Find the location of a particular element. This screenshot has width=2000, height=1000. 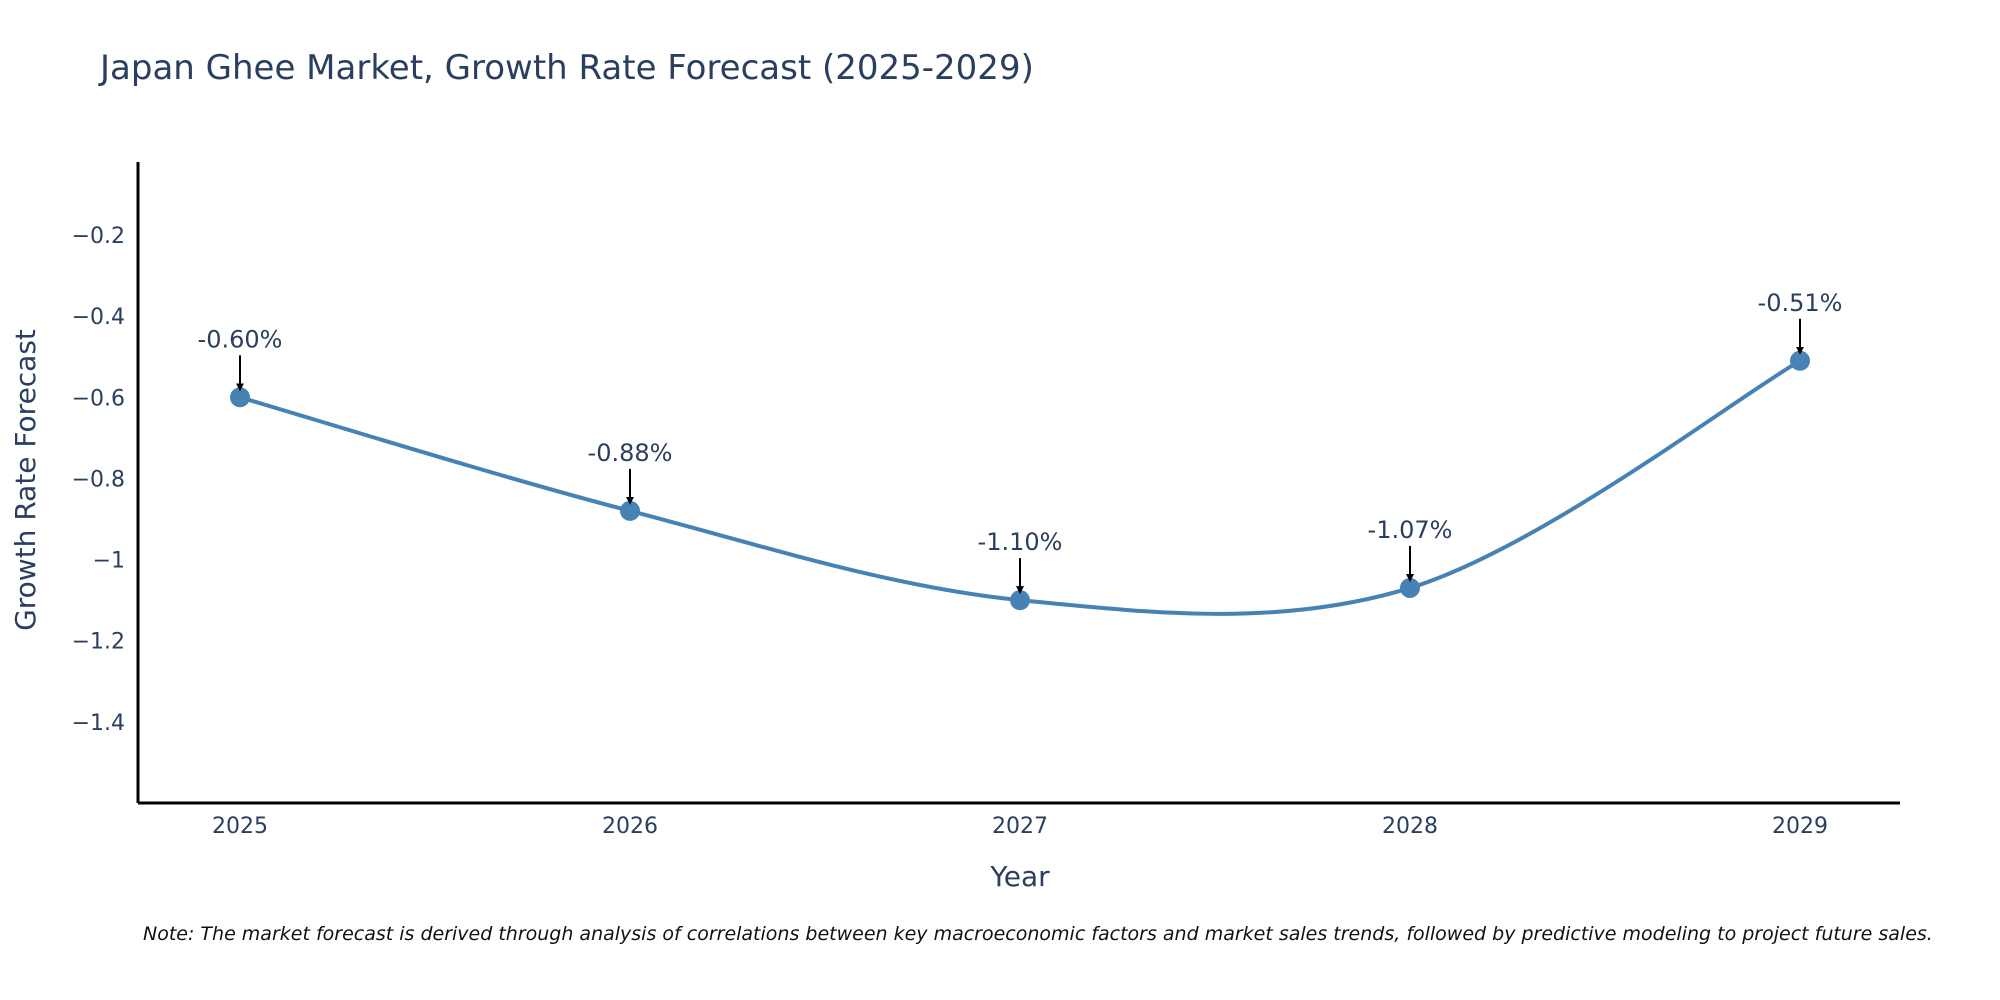

y-tick-label: −0.8 is located at coordinates (98, 479).